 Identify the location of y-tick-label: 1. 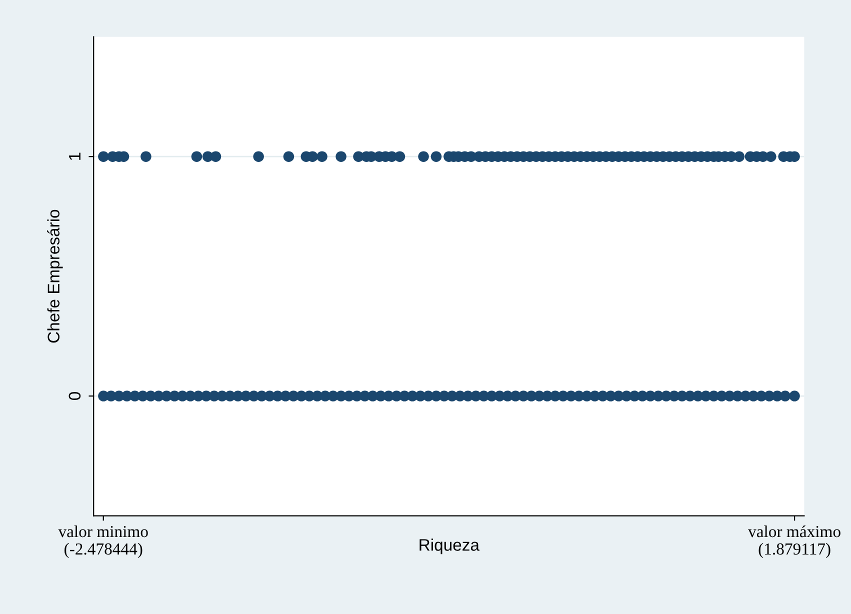
(74, 156).